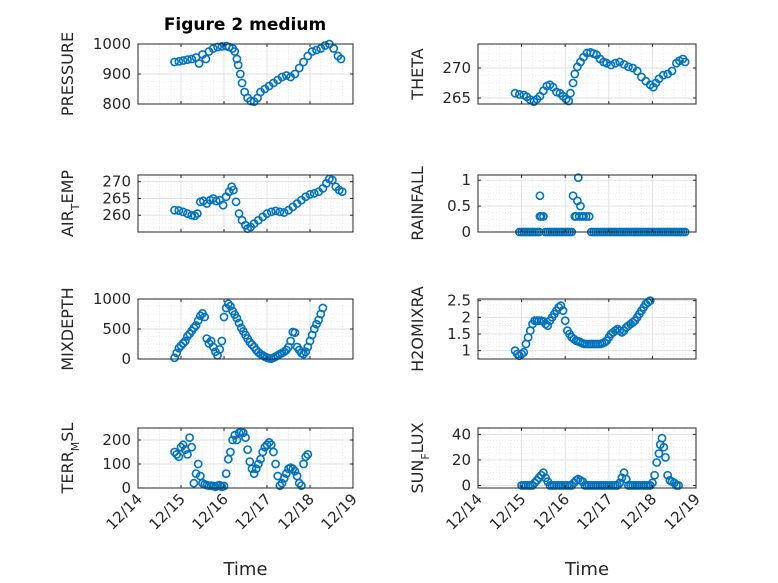 This screenshot has width=778, height=583. I want to click on y-tick-label: 100, so click(116, 464).